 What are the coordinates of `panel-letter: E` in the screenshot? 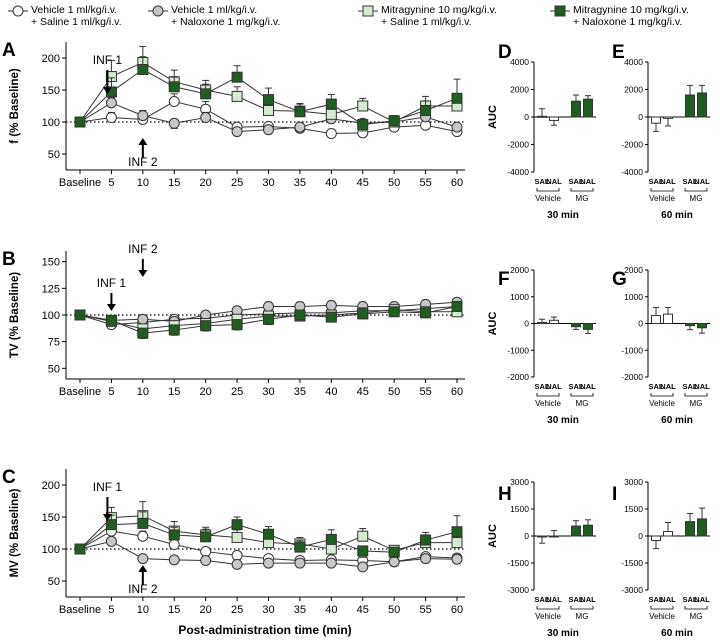 It's located at (618, 52).